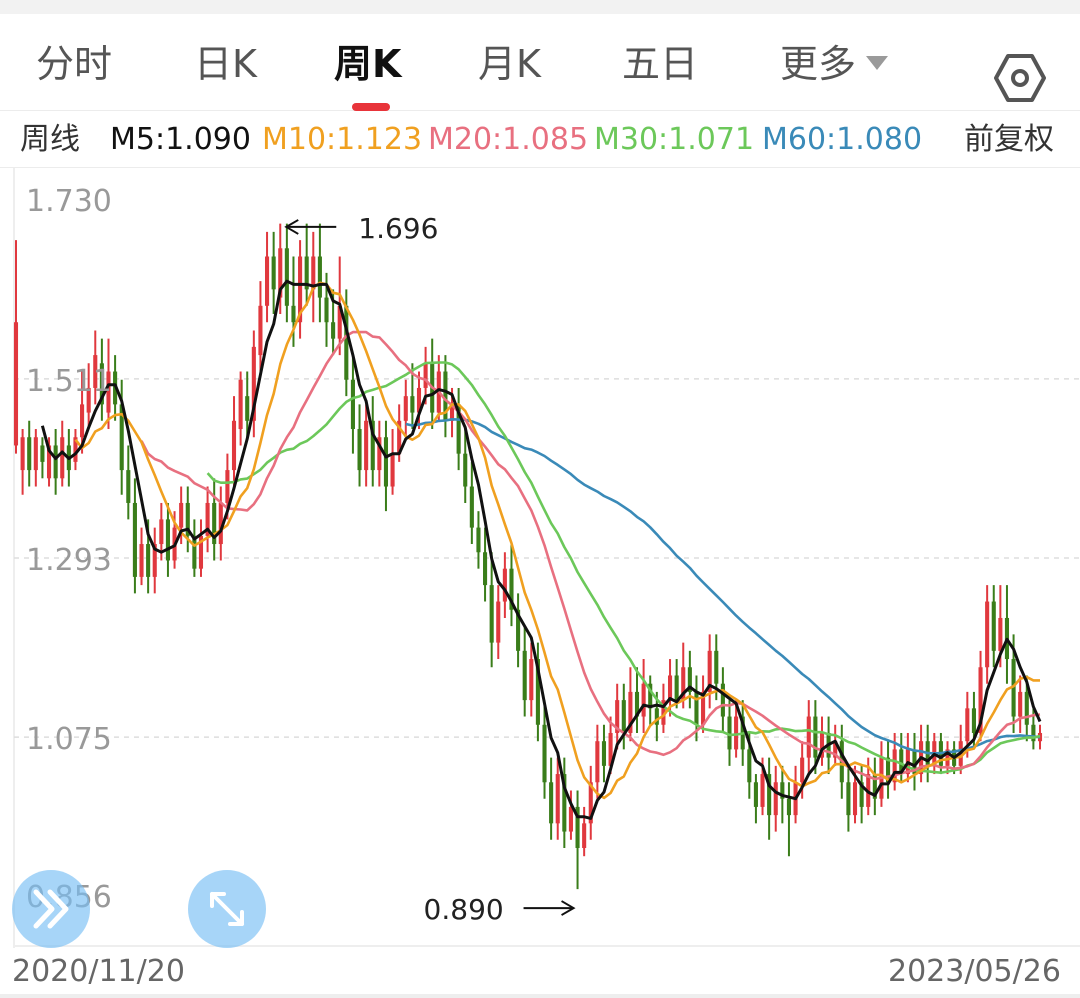 The image size is (1080, 998). What do you see at coordinates (1009, 139) in the screenshot?
I see `adjustment-label: 前复权` at bounding box center [1009, 139].